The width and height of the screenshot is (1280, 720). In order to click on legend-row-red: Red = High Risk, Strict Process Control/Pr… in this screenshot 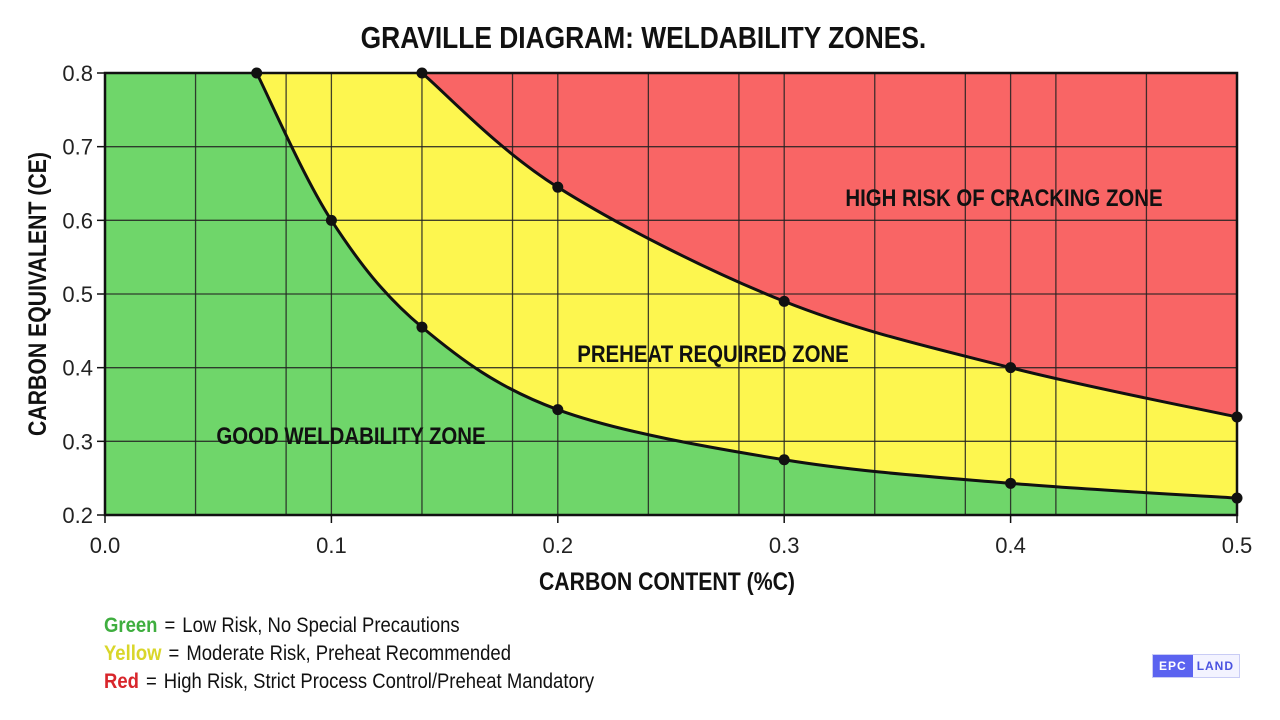, I will do `click(349, 681)`.